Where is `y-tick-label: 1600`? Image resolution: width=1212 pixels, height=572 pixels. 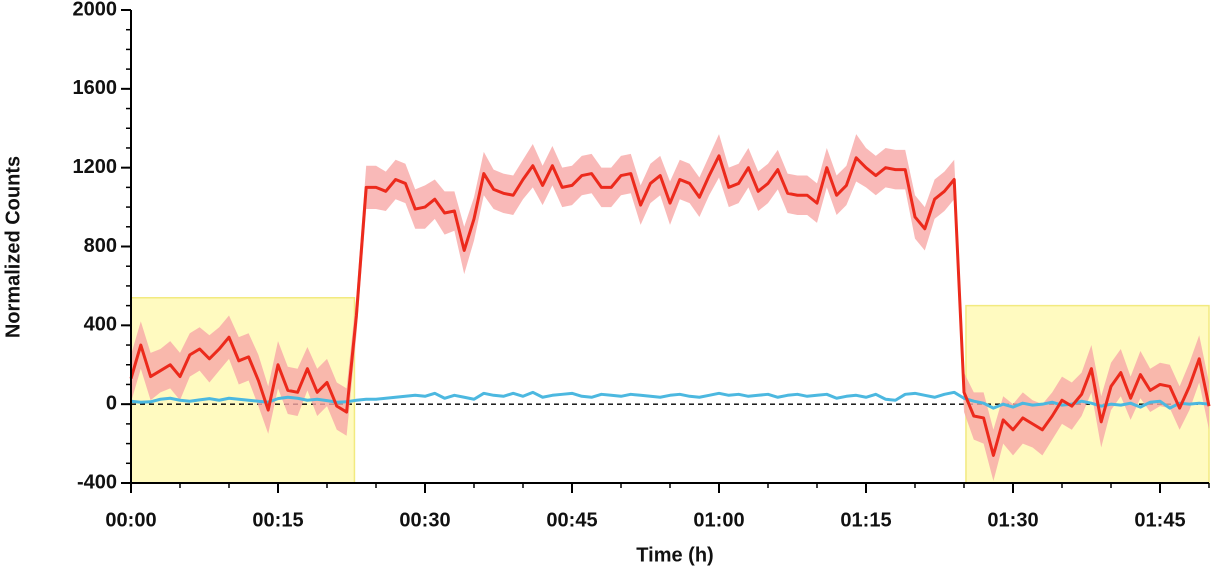 y-tick-label: 1600 is located at coordinates (95, 88).